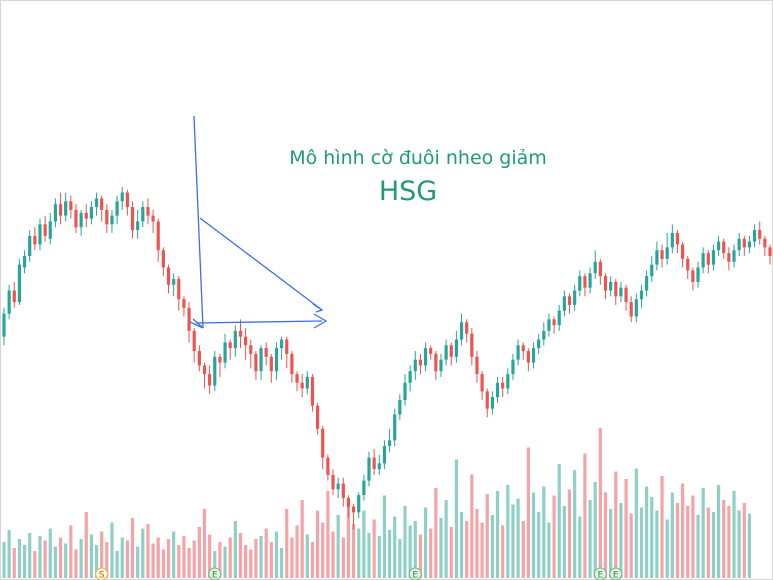 The image size is (773, 580). Describe the element at coordinates (196, 323) in the screenshot. I see `arrow-head-lower` at that location.